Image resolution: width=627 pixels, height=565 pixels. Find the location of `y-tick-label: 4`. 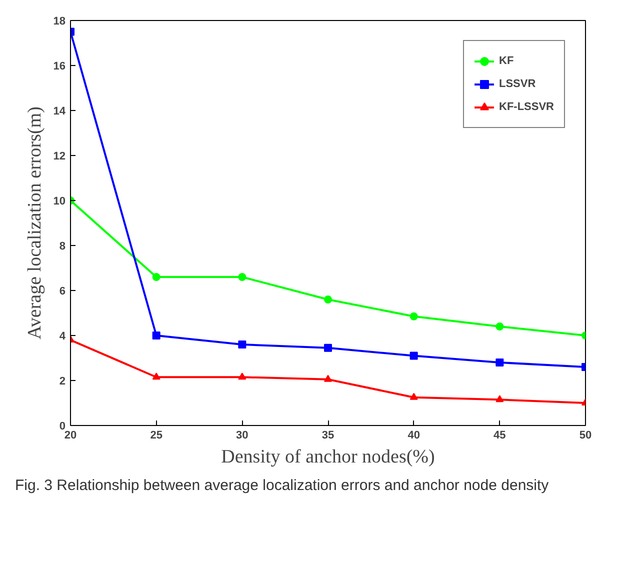

y-tick-label: 4 is located at coordinates (62, 336).